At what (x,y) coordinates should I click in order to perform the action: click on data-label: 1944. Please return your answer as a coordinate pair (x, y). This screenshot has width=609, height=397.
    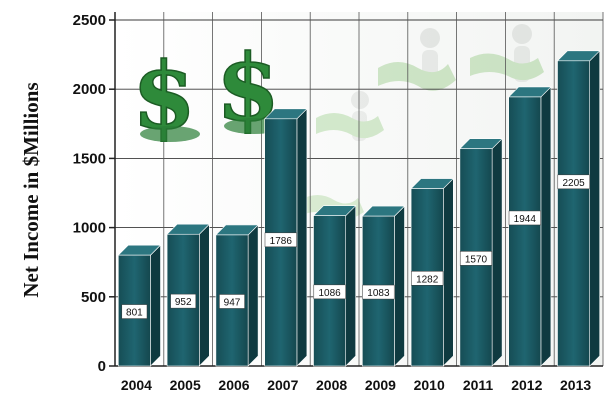
    Looking at the image, I should click on (525, 219).